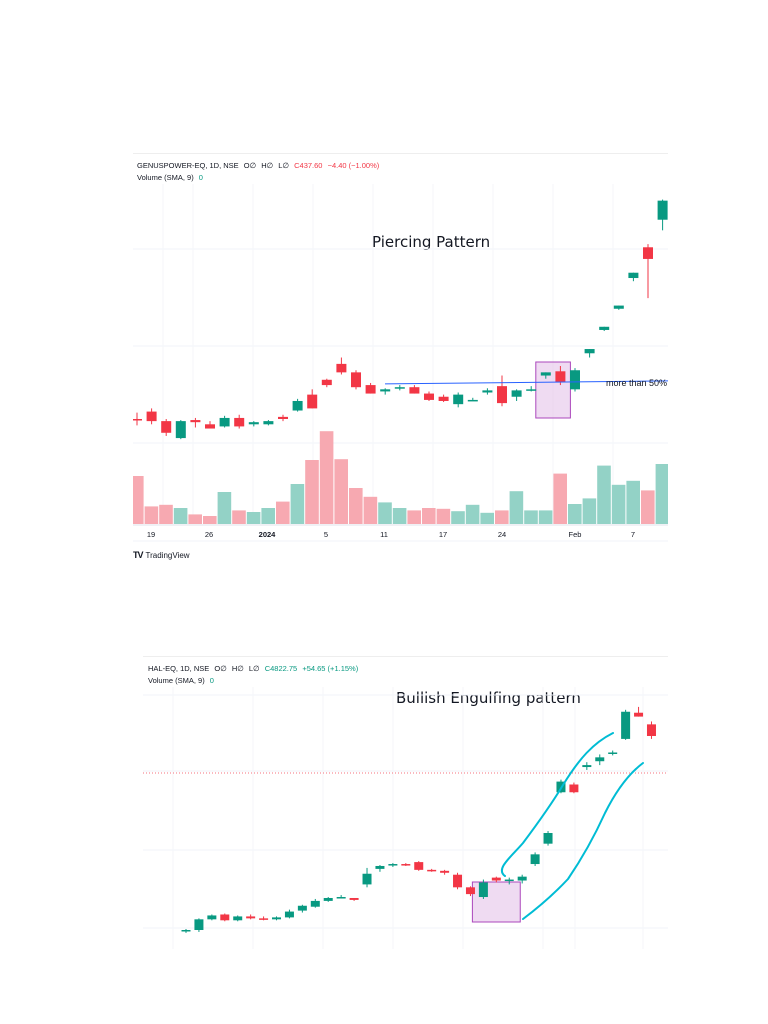 The image size is (768, 1024). Describe the element at coordinates (237, 668) in the screenshot. I see `high-value: H∅` at that location.